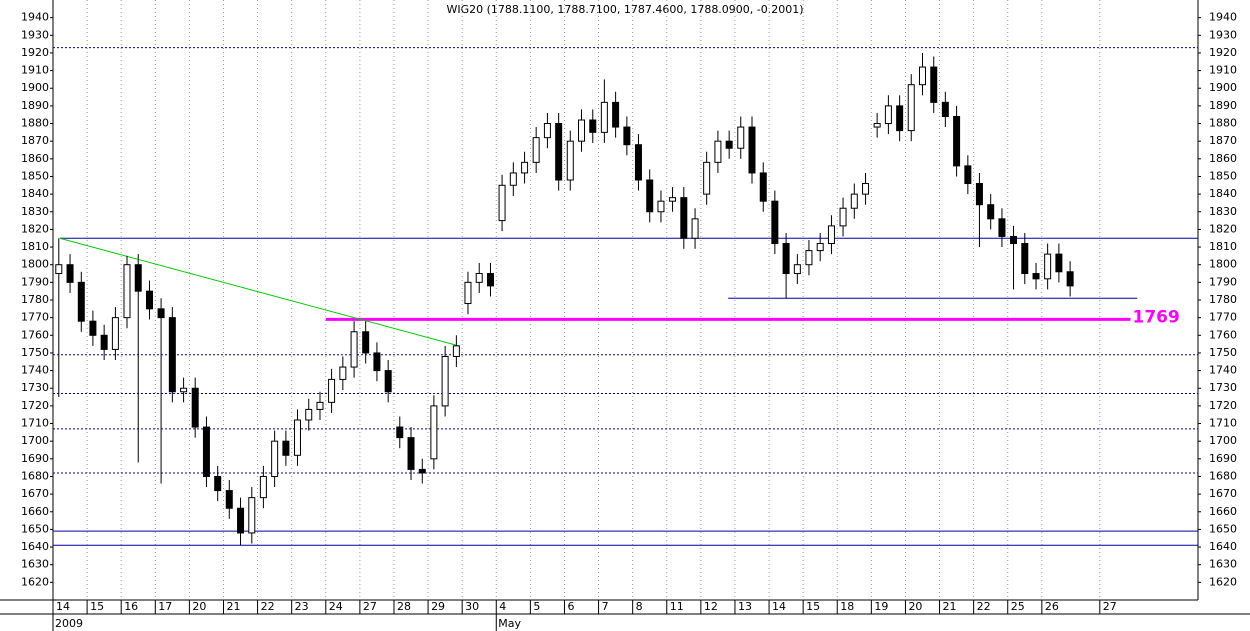 The image size is (1250, 631). What do you see at coordinates (35, 34) in the screenshot?
I see `y-tick-label: 1930` at bounding box center [35, 34].